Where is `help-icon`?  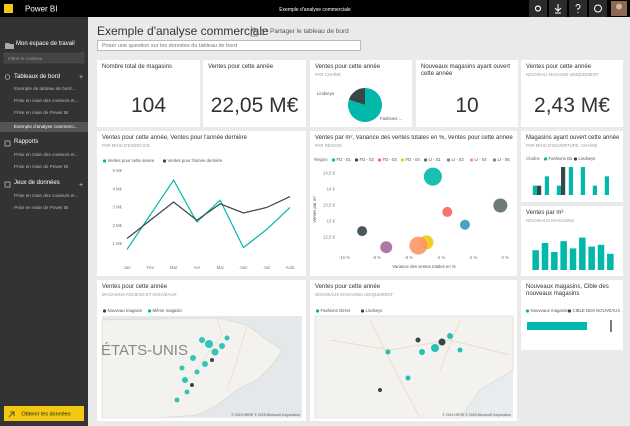 help-icon is located at coordinates (578, 8).